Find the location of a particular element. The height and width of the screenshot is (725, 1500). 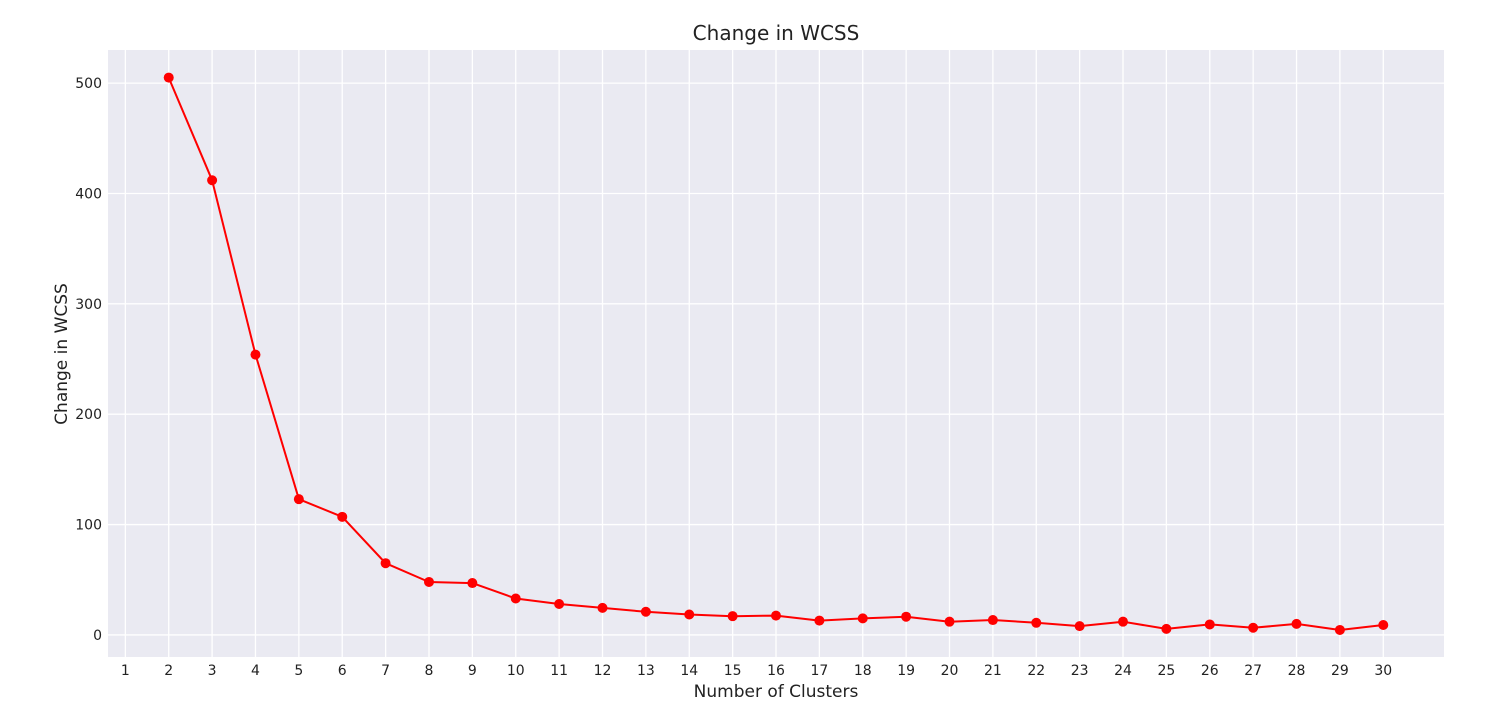

y-tick-label: 500 is located at coordinates (88, 84).